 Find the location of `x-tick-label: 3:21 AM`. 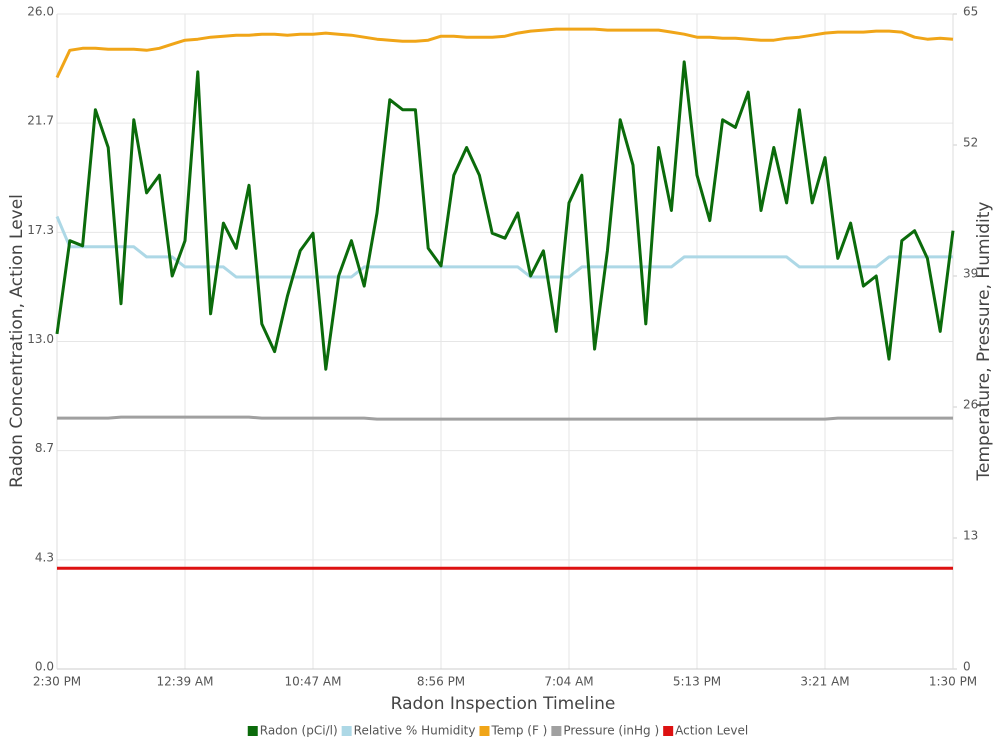

x-tick-label: 3:21 AM is located at coordinates (824, 682).